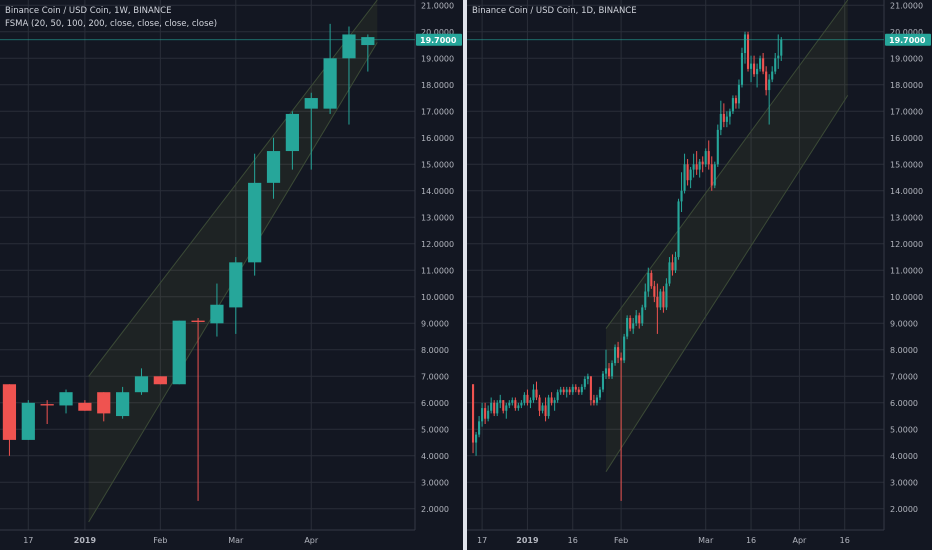  I want to click on last-price-label: 19.7000, so click(438, 40).